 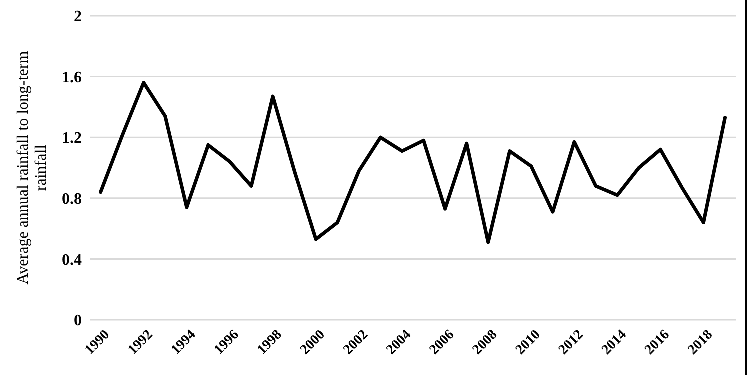 What do you see at coordinates (72, 260) in the screenshot?
I see `y-tick-label: 0.4` at bounding box center [72, 260].